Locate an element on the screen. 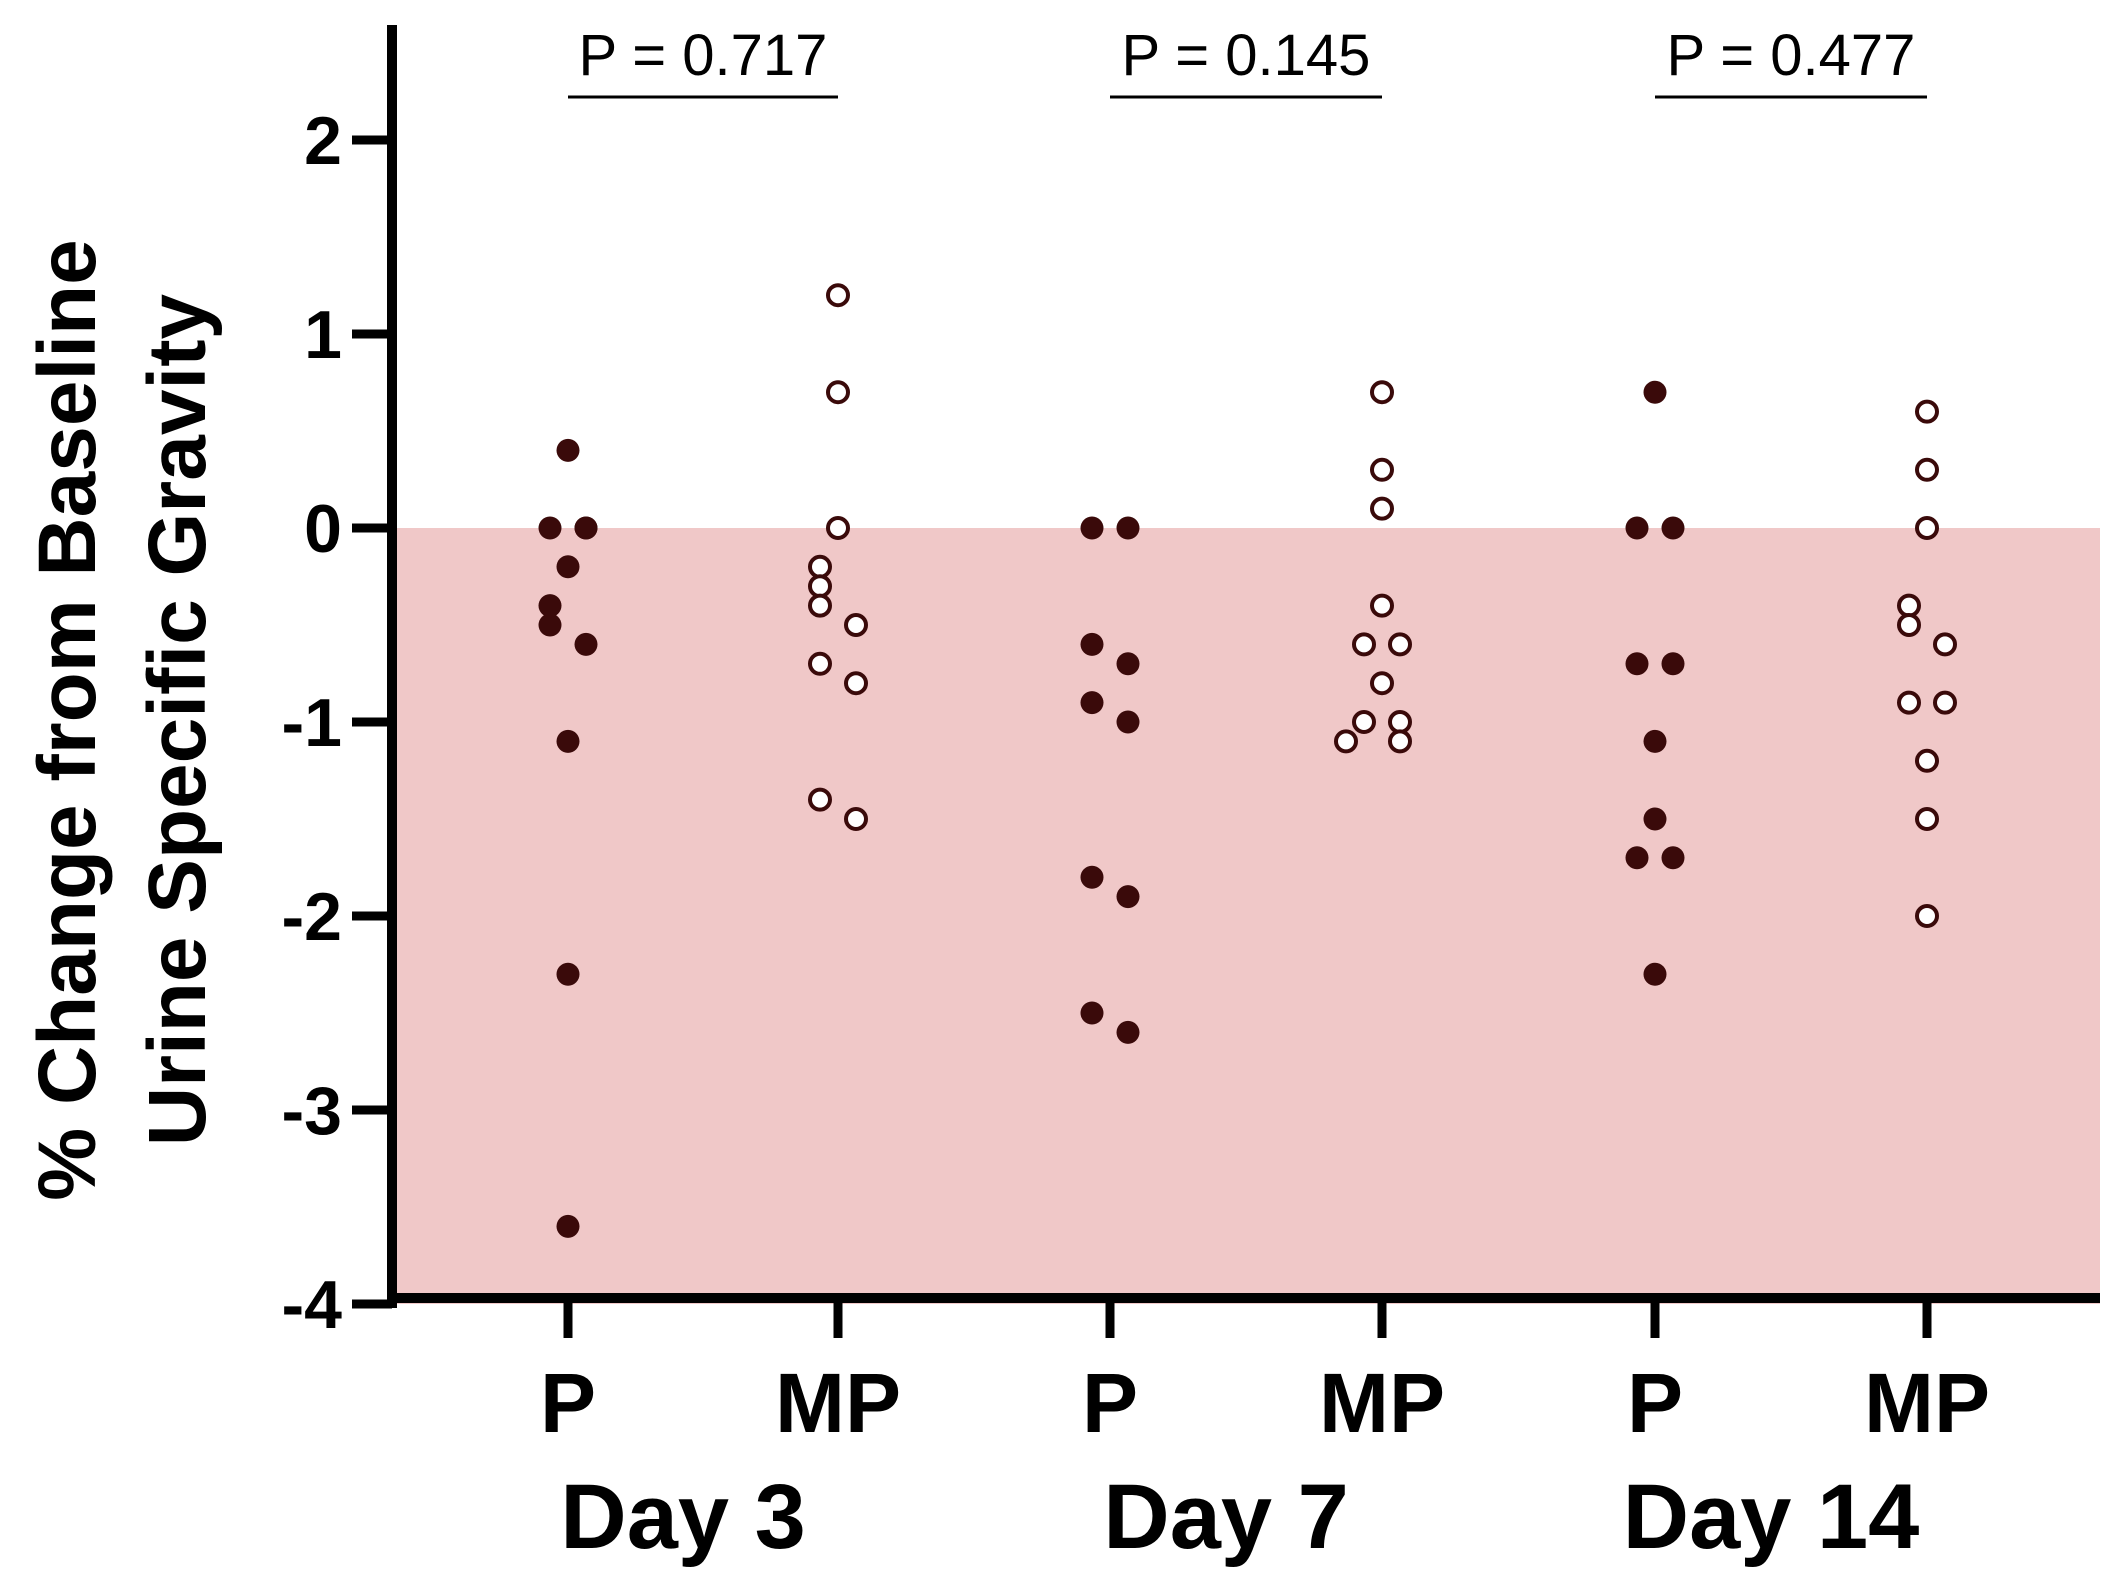 This screenshot has height=1571, width=2113. y-tick-label: -4 is located at coordinates (312, 1305).